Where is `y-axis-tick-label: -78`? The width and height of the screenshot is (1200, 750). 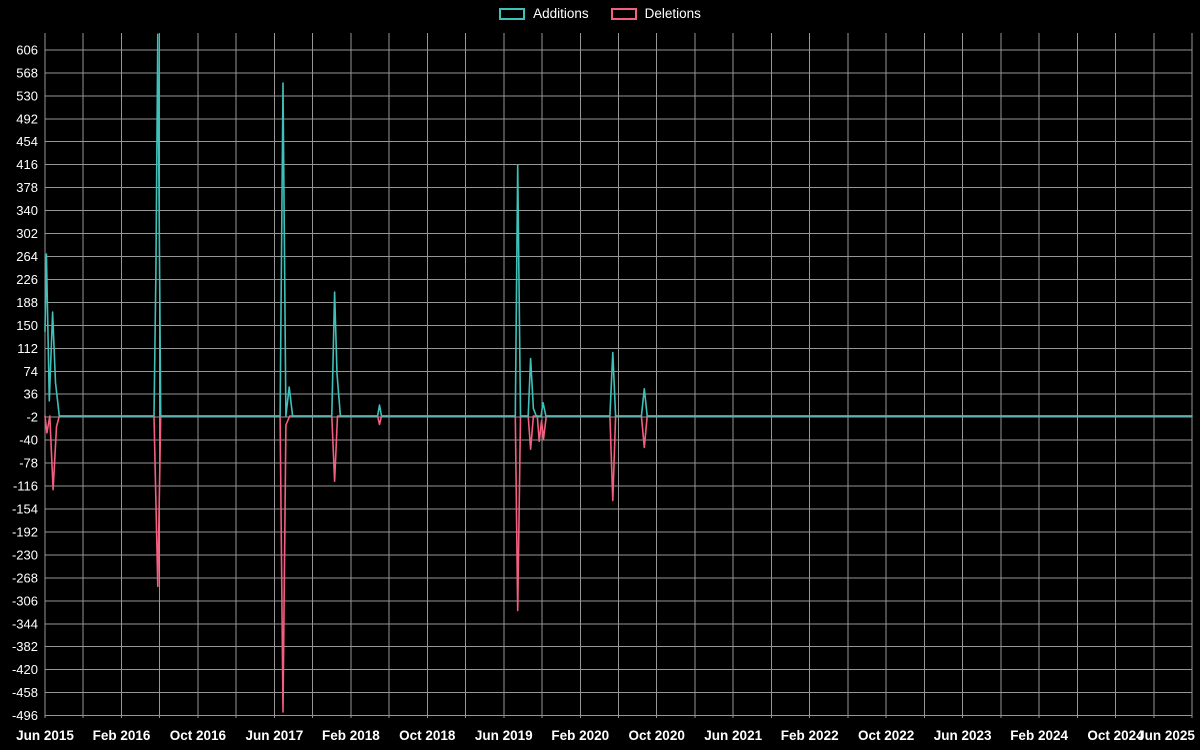 y-axis-tick-label: -78 is located at coordinates (28, 463).